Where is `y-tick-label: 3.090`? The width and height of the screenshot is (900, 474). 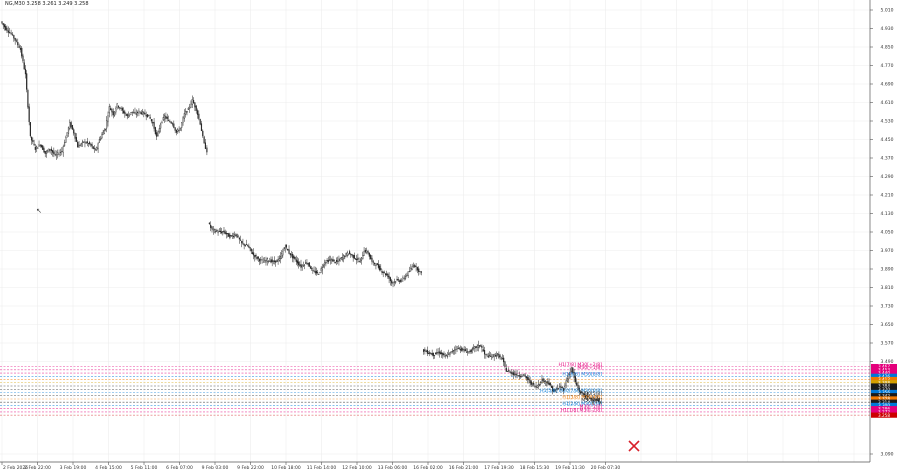
y-tick-label: 3.090 is located at coordinates (887, 455).